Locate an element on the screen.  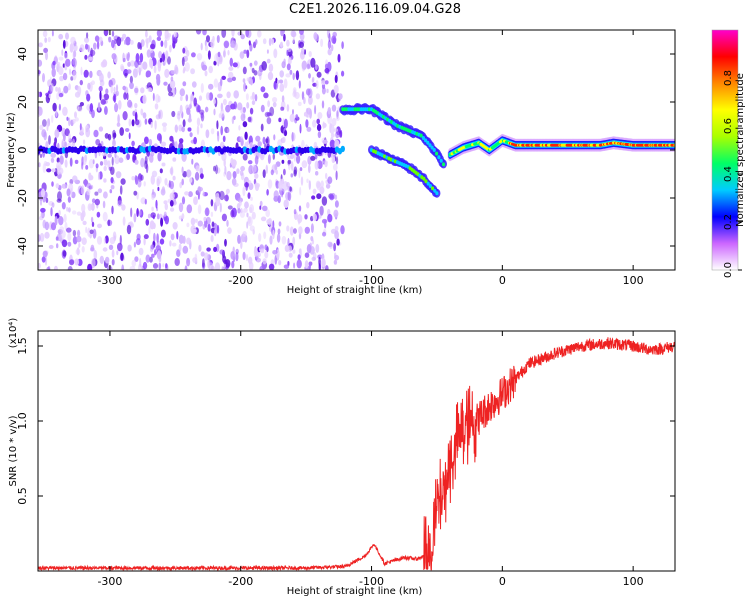
y-tick-label: -20 is located at coordinates (22, 198).